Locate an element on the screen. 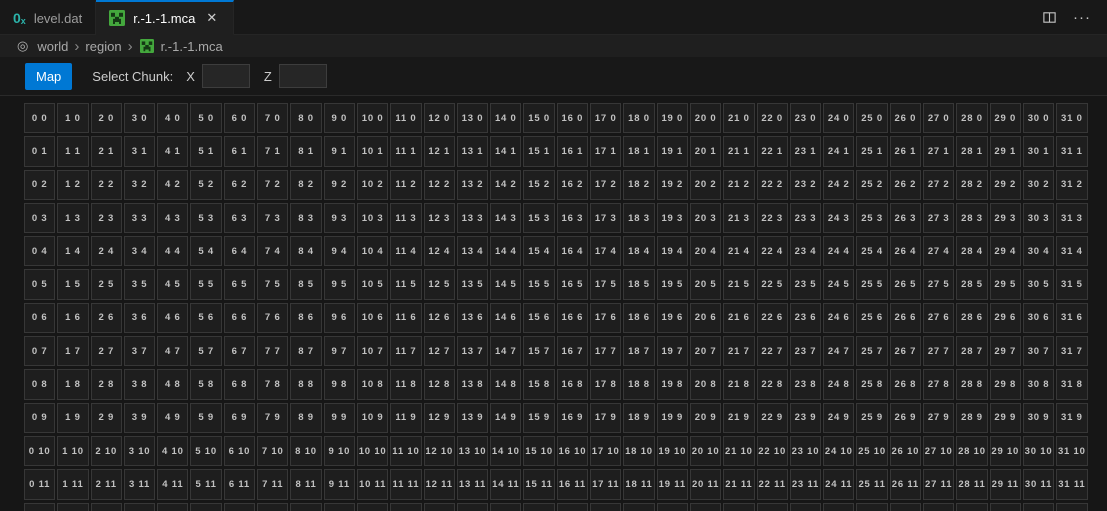 Image resolution: width=1107 pixels, height=511 pixels. chunk-cell: 22 9 is located at coordinates (772, 417).